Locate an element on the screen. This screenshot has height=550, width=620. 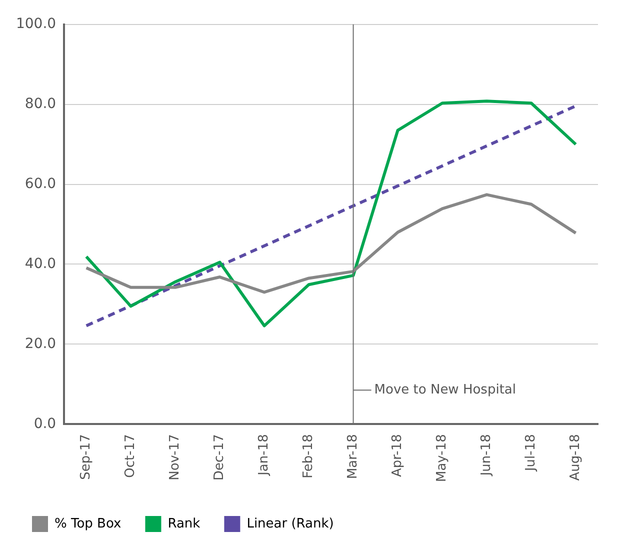
y-tick-label: 0.0 is located at coordinates (45, 424).